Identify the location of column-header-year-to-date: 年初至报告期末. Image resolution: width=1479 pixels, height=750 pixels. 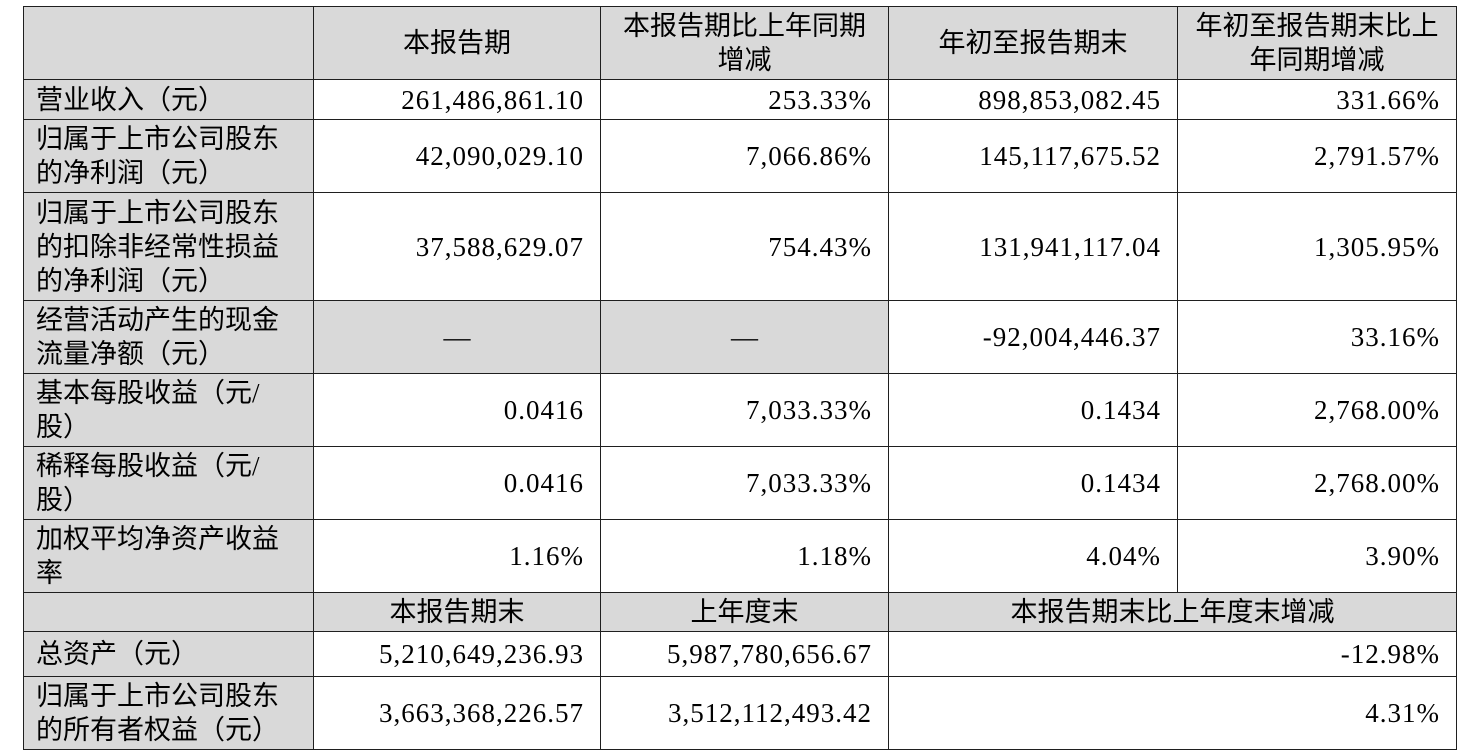
(1033, 43).